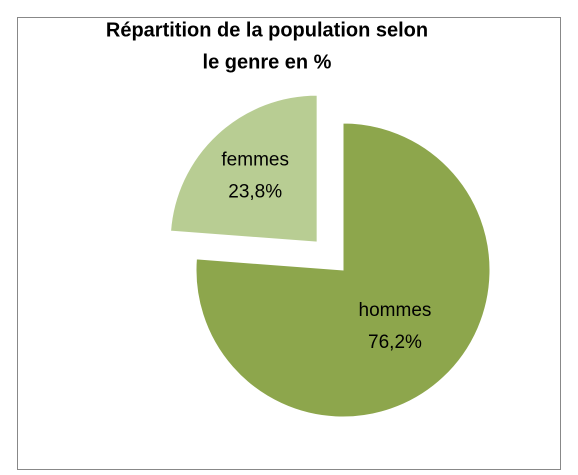 This screenshot has width=578, height=475. I want to click on slice-value-label: 23,8%, so click(255, 191).